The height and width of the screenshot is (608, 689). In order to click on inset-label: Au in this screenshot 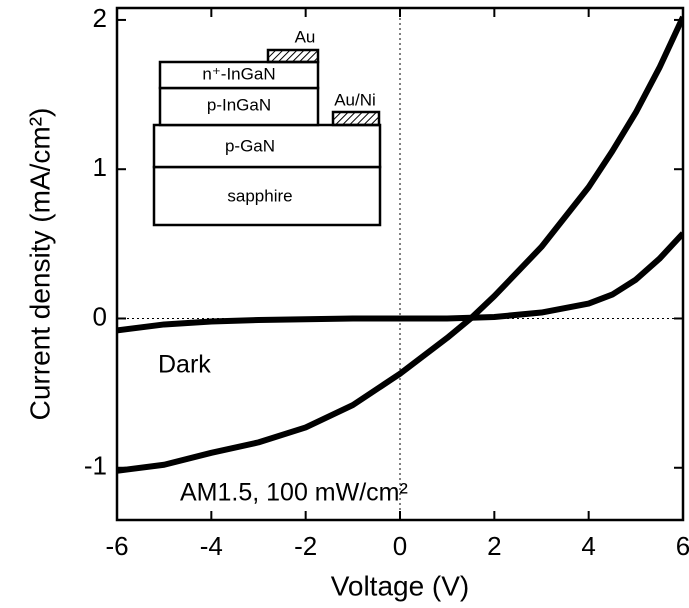, I will do `click(305, 36)`.